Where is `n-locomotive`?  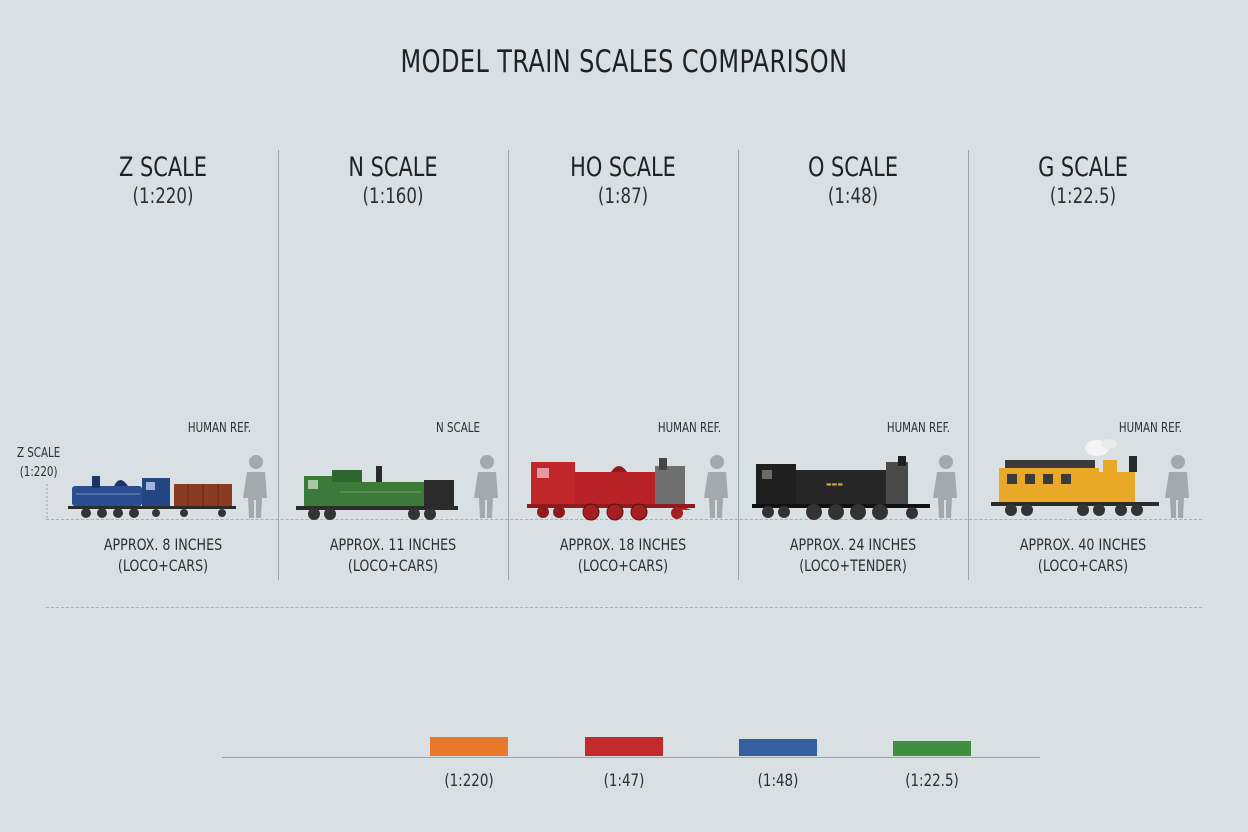
n-locomotive is located at coordinates (377, 493).